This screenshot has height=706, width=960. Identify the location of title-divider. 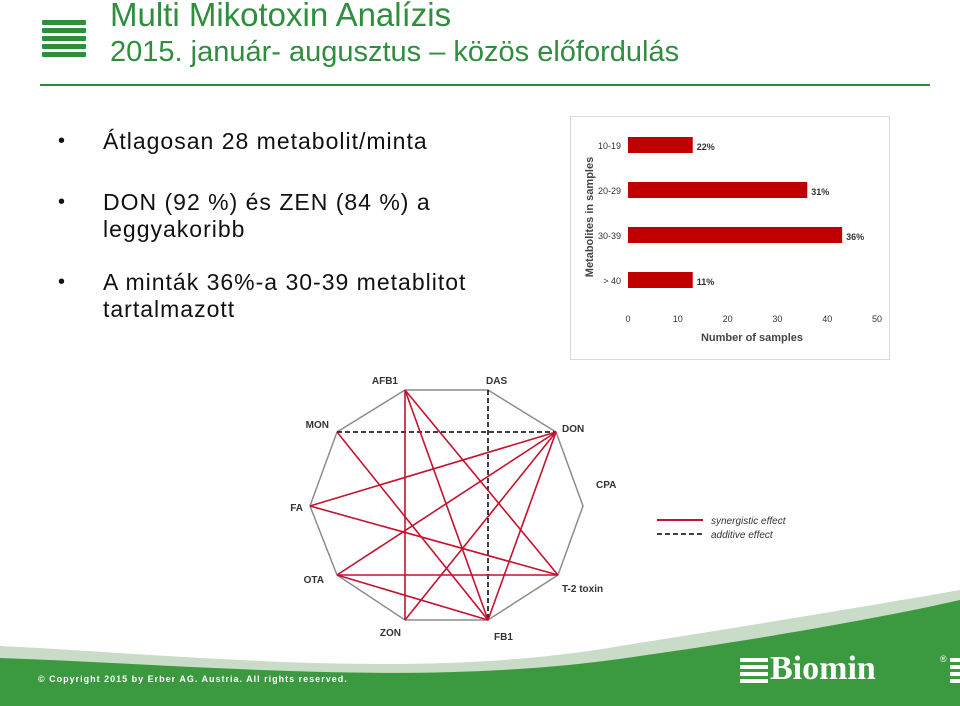
(485, 85).